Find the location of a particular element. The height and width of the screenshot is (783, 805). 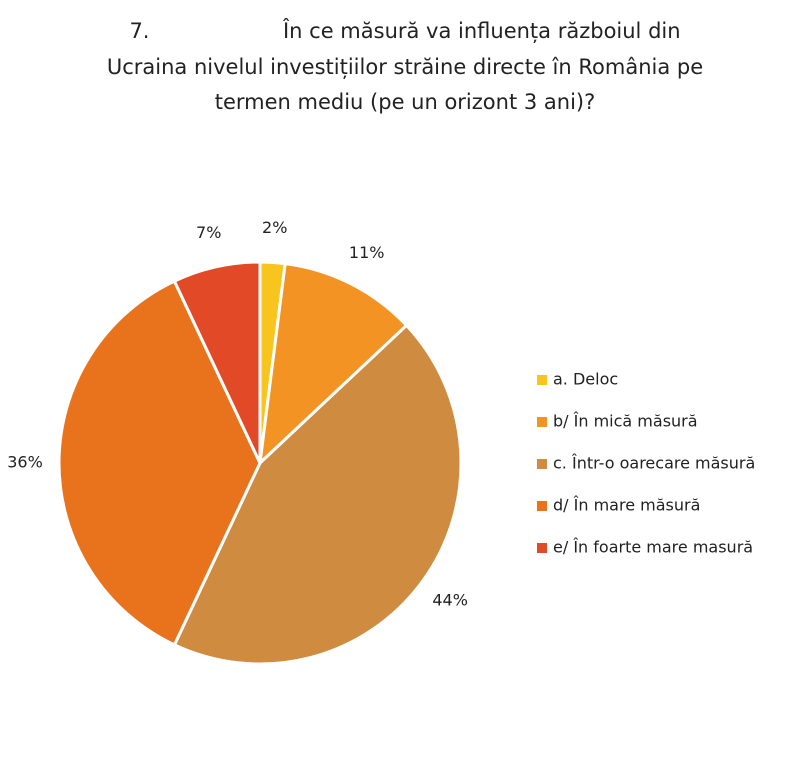

data-label: 7% is located at coordinates (208, 232).